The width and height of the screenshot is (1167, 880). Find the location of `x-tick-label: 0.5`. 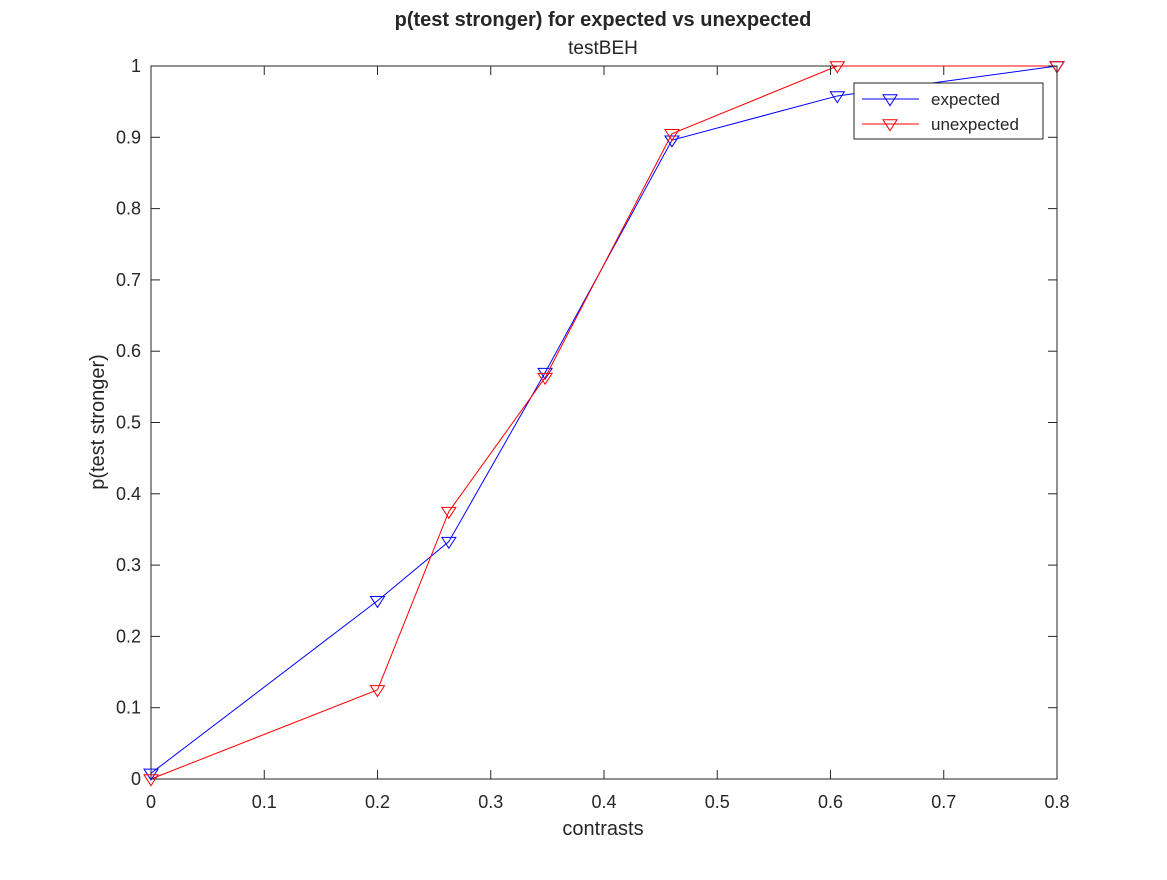

x-tick-label: 0.5 is located at coordinates (717, 802).